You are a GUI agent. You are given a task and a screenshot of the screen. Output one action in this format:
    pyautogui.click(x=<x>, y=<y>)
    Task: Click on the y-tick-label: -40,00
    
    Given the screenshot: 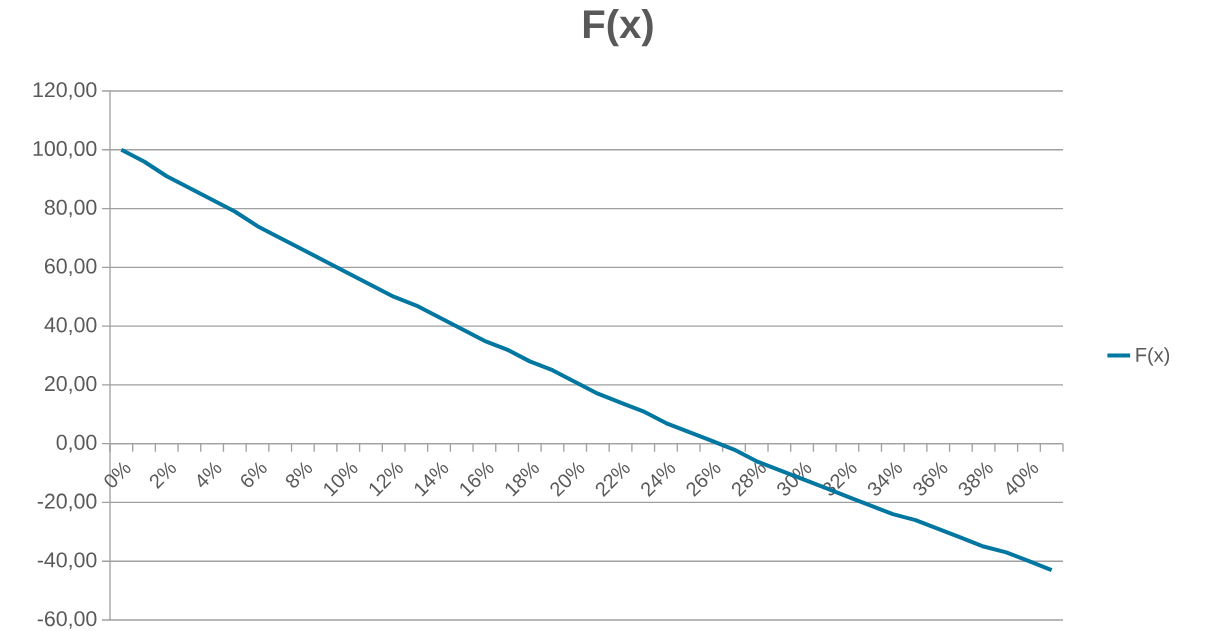 What is the action you would take?
    pyautogui.click(x=67, y=561)
    